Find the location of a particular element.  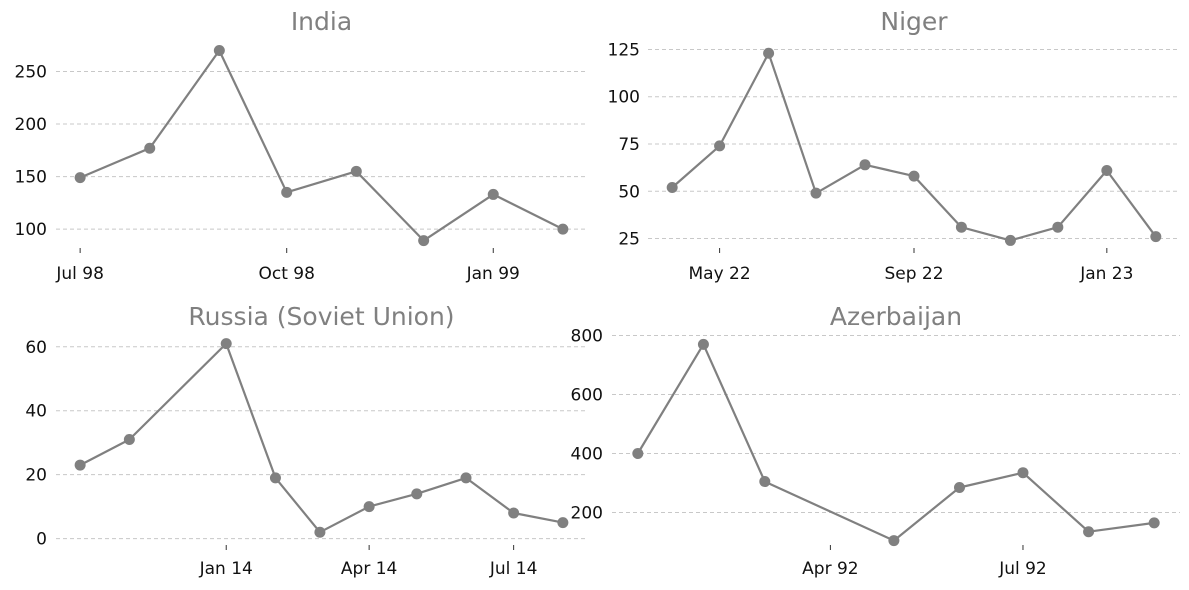

y-tick-label: 25 is located at coordinates (629, 240).